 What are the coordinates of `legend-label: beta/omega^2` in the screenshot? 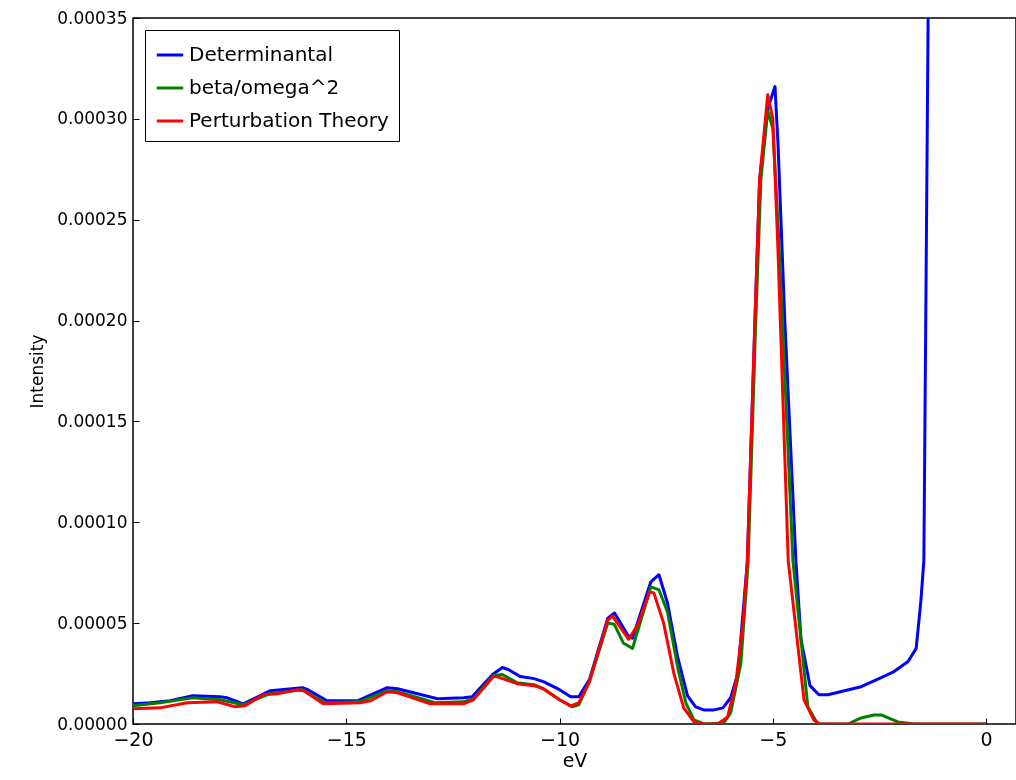 It's located at (264, 87).